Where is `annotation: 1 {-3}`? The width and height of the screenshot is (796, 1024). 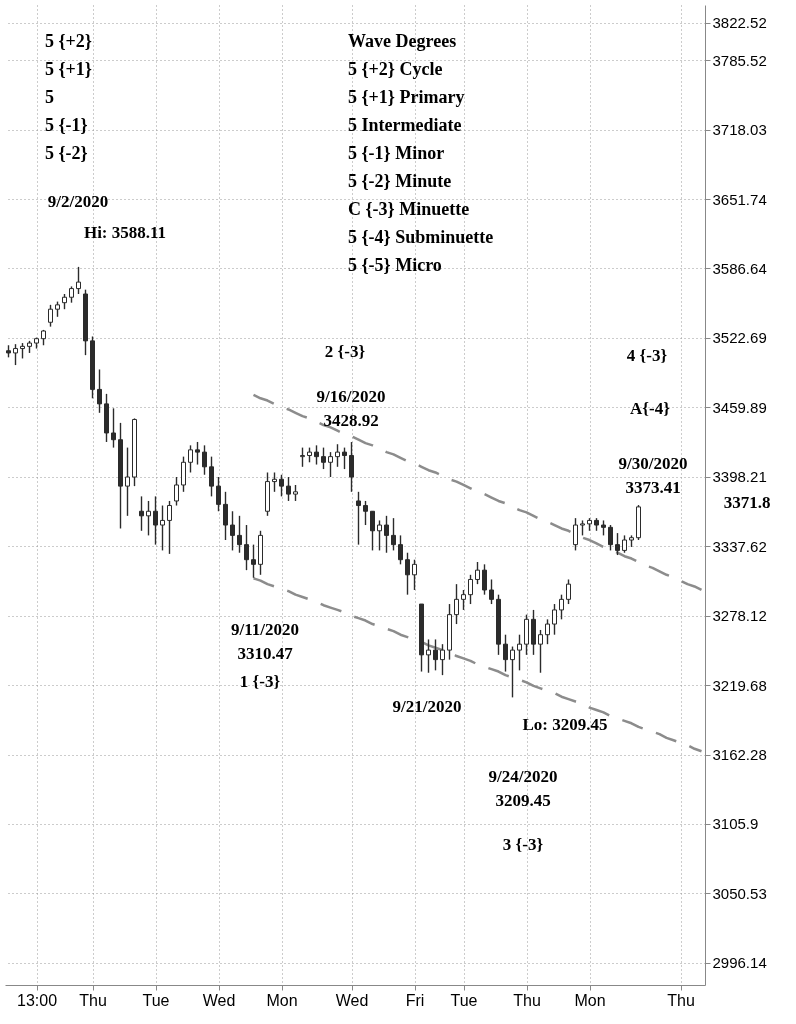
annotation: 1 {-3} is located at coordinates (260, 681).